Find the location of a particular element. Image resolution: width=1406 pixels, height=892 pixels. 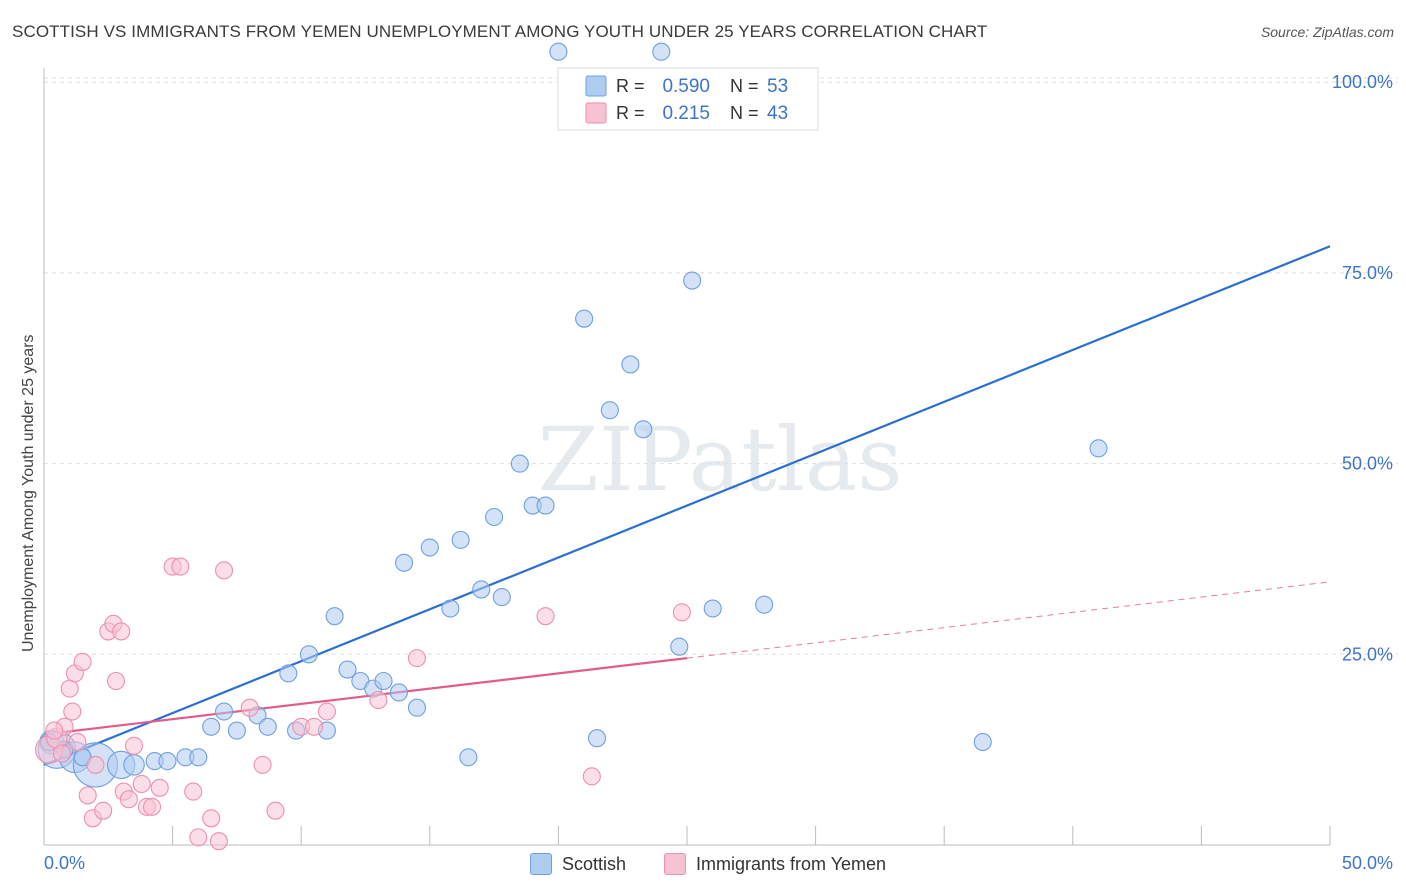

y-tick-label: 75.0% is located at coordinates (1367, 273).